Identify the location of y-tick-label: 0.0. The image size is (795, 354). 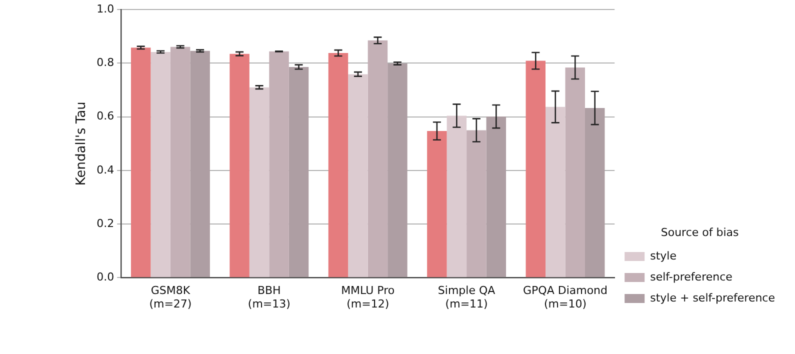
(105, 277).